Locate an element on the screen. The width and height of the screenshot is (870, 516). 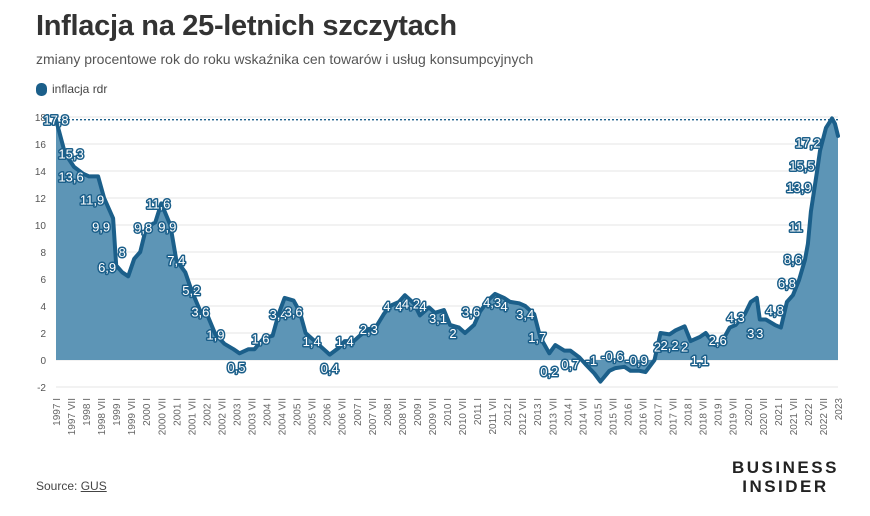
y-tick-label: 4 is located at coordinates (43, 307).